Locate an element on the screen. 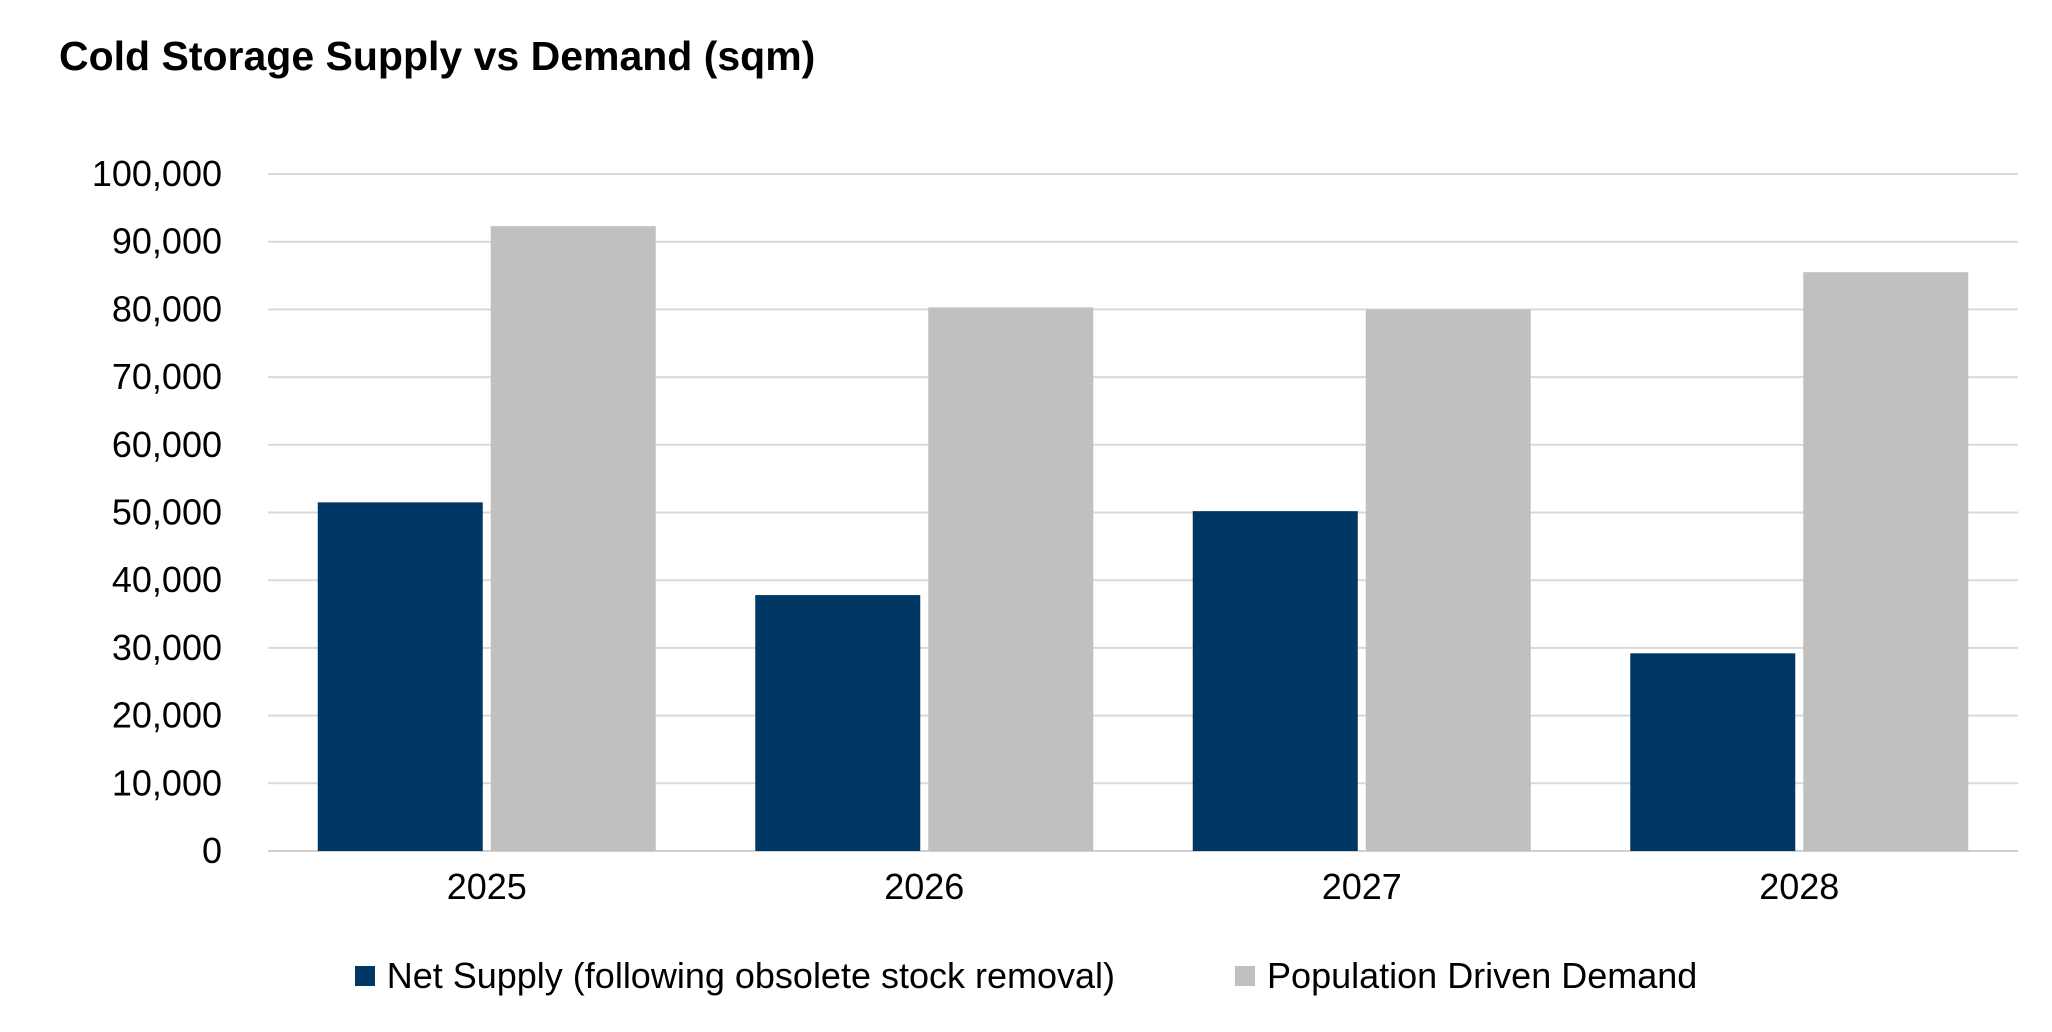 The image size is (2052, 1032). x-tick-label: 2028 is located at coordinates (1799, 886).